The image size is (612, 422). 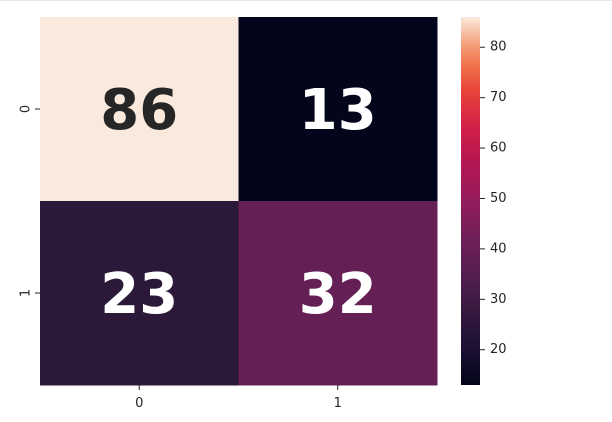 I want to click on colorbar-tick-label-2: 40, so click(x=498, y=248).